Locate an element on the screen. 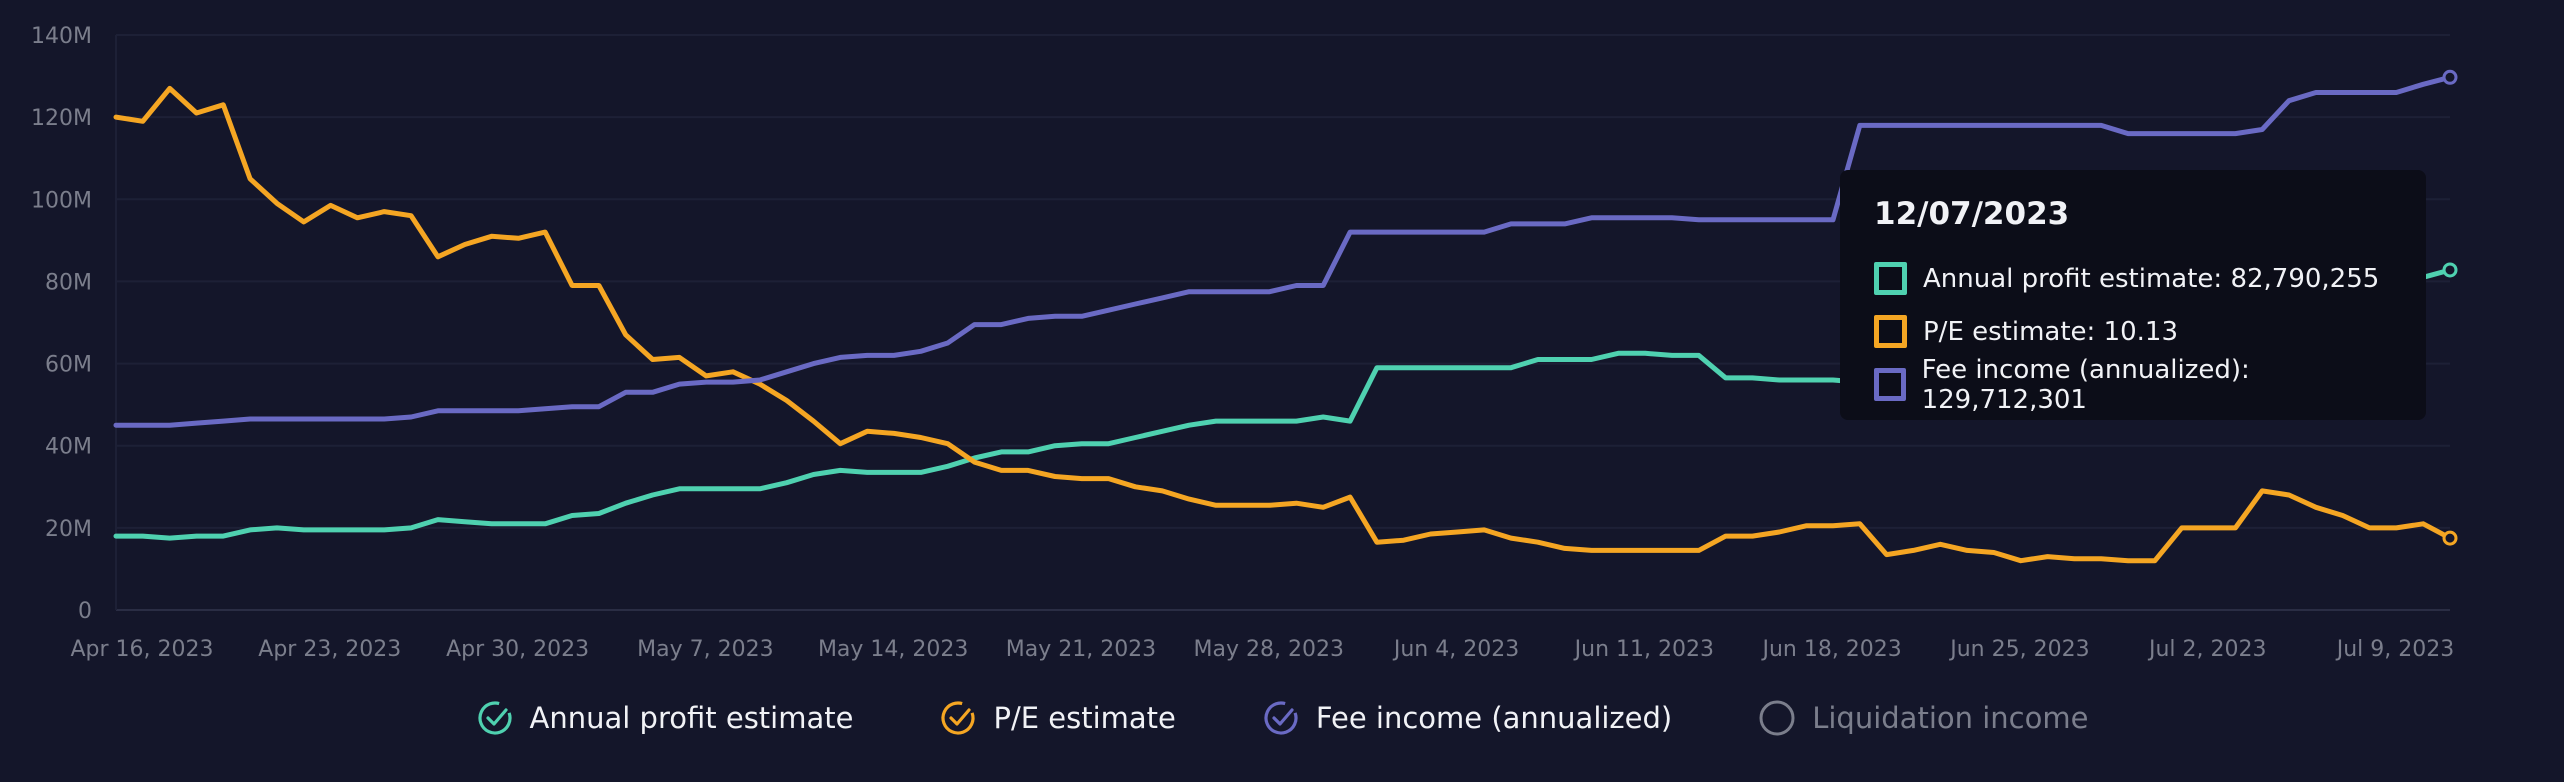  x-tick-label: Jun 25, 2023 is located at coordinates (2018, 649).